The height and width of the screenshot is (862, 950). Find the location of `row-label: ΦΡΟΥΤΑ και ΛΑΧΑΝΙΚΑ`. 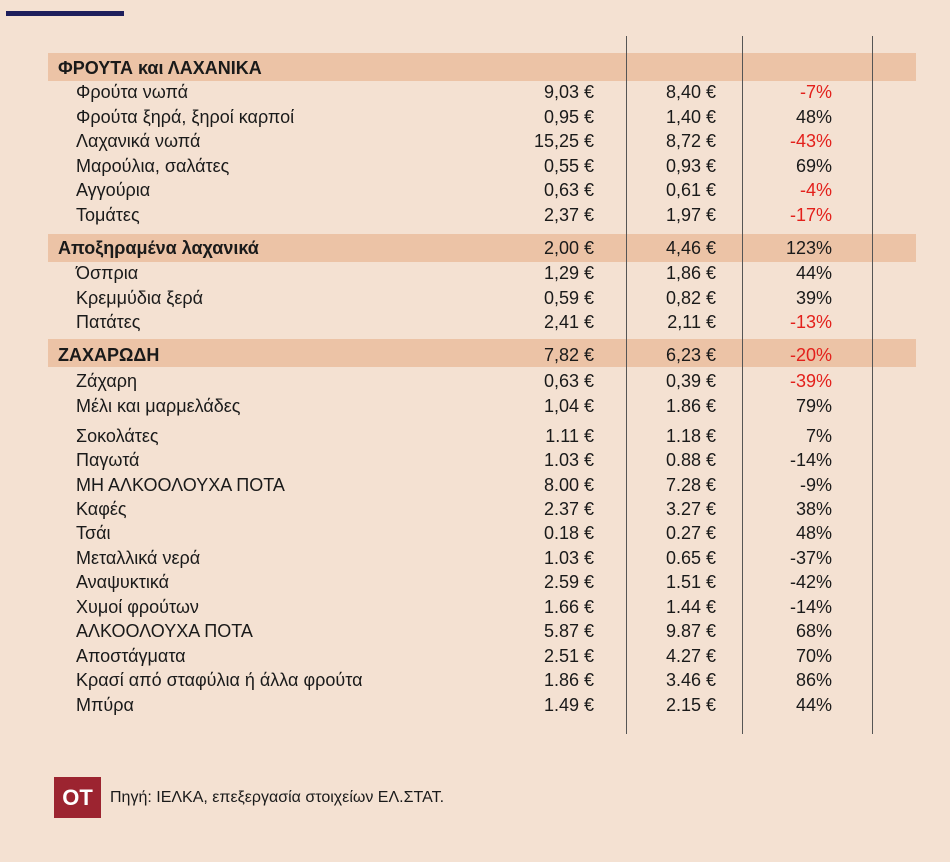

row-label: ΦΡΟΥΤΑ και ΛΑΧΑΝΙΚΑ is located at coordinates (160, 68).